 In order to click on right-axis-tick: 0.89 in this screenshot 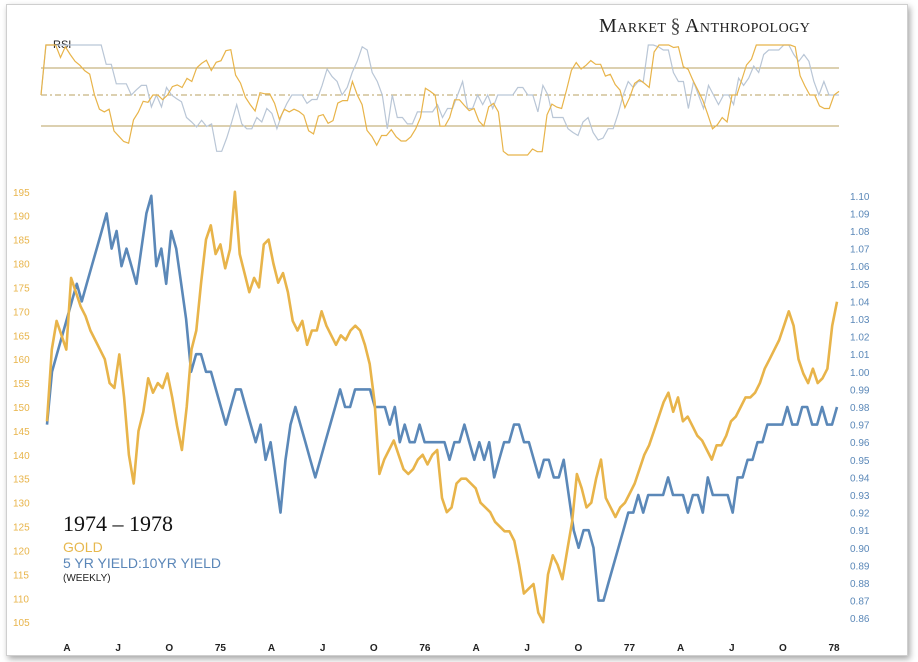, I will do `click(860, 566)`.